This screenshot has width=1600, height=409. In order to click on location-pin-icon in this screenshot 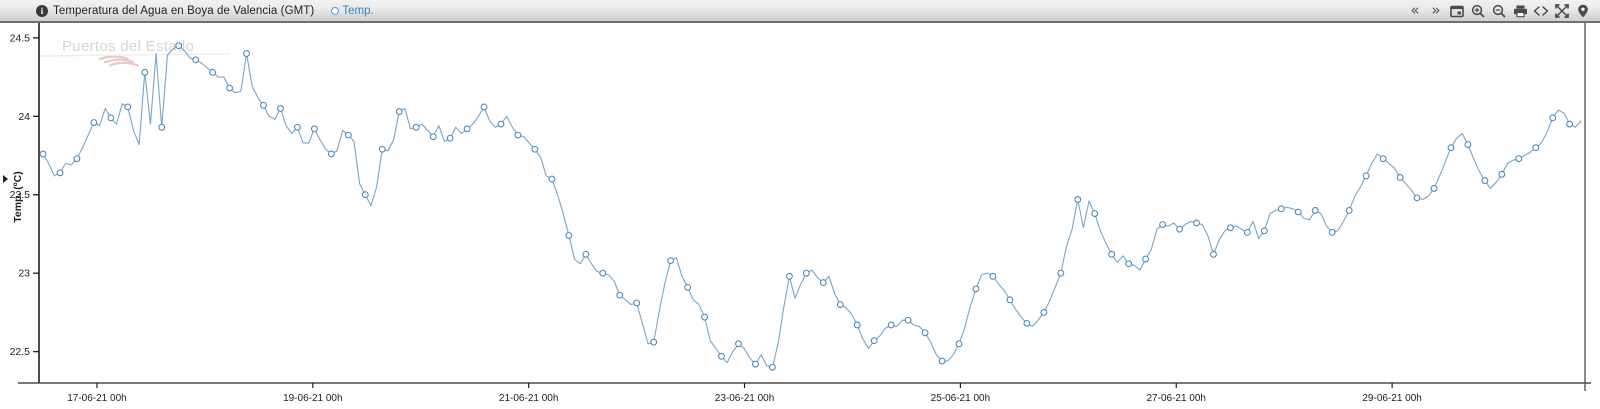, I will do `click(1583, 11)`.